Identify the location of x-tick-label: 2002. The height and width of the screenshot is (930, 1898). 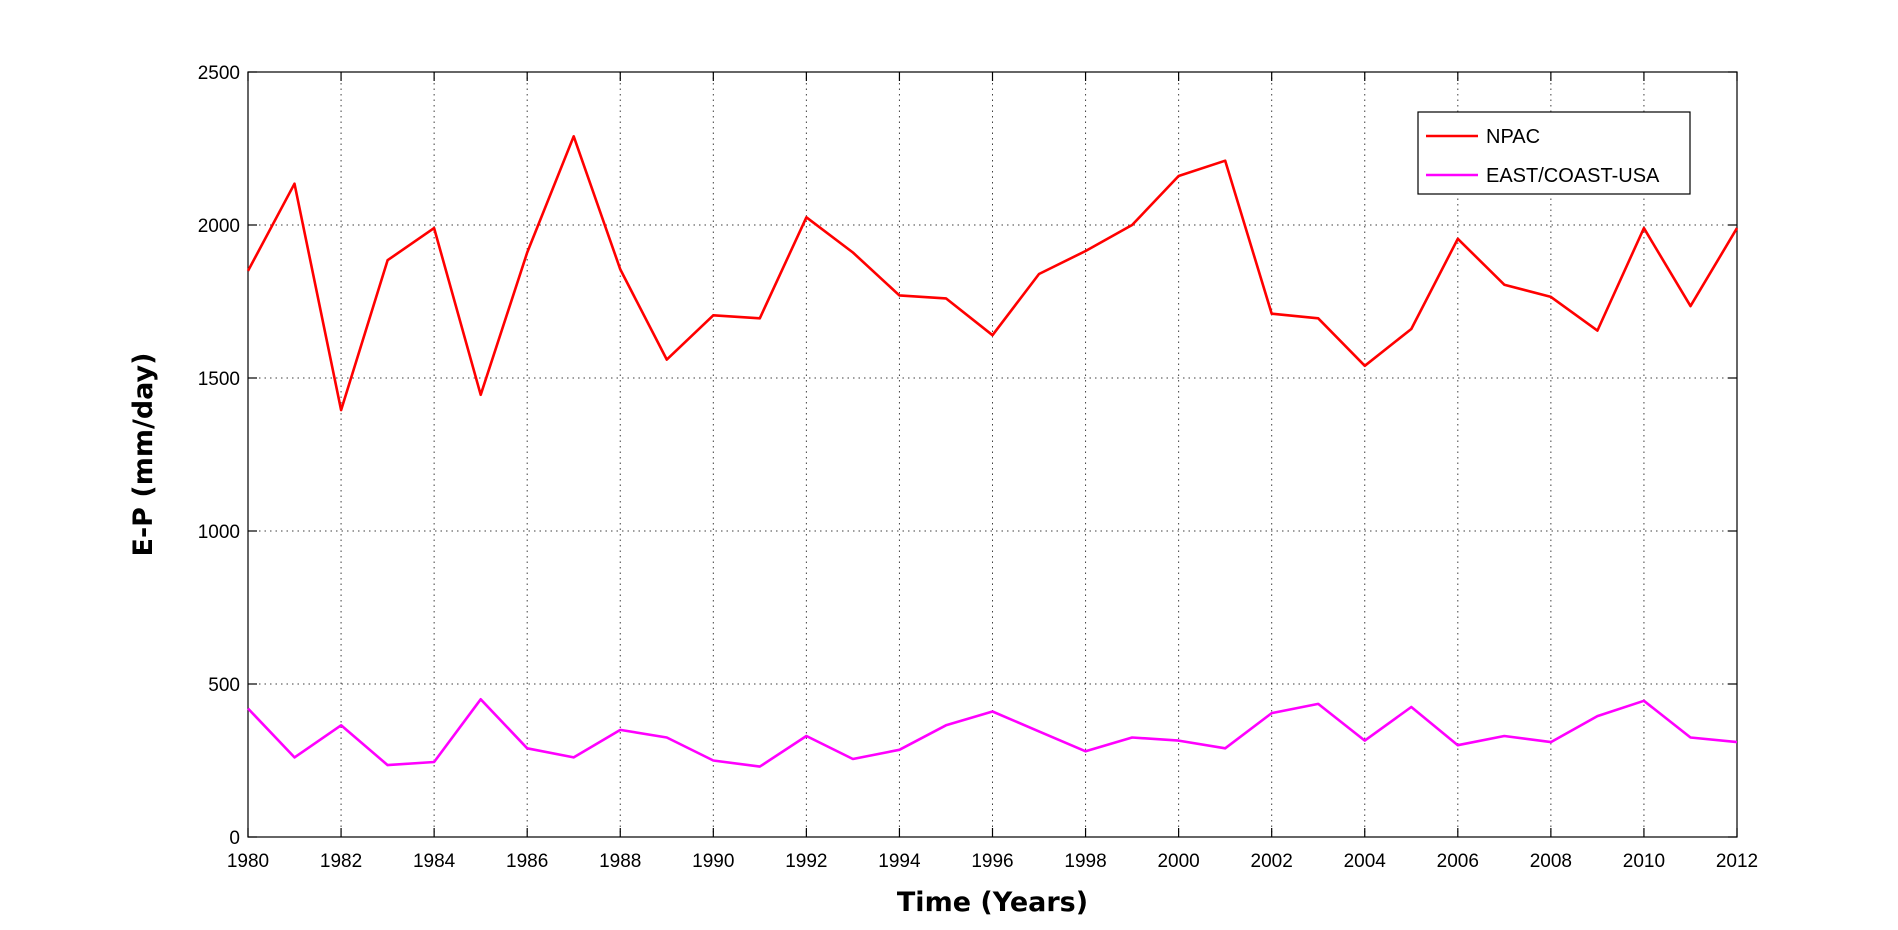
(1272, 861).